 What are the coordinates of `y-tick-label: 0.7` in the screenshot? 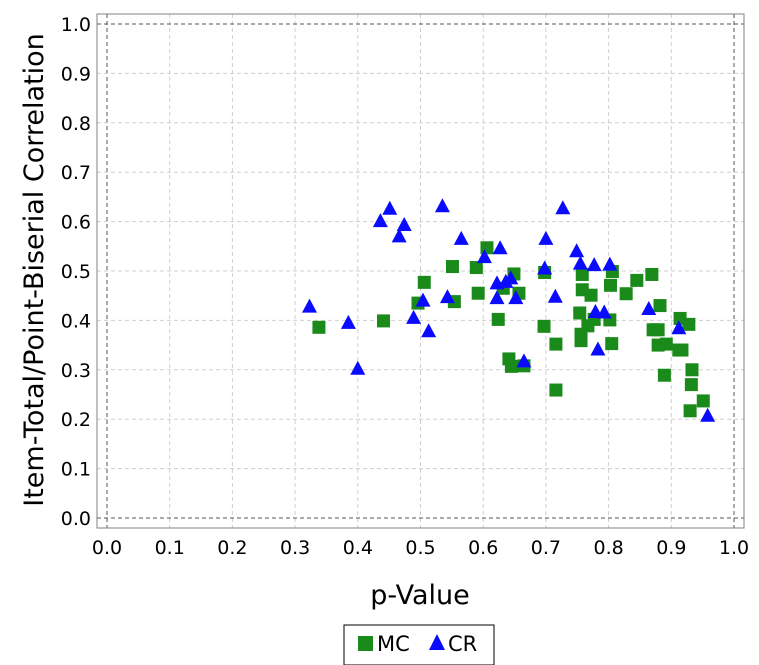 It's located at (76, 173).